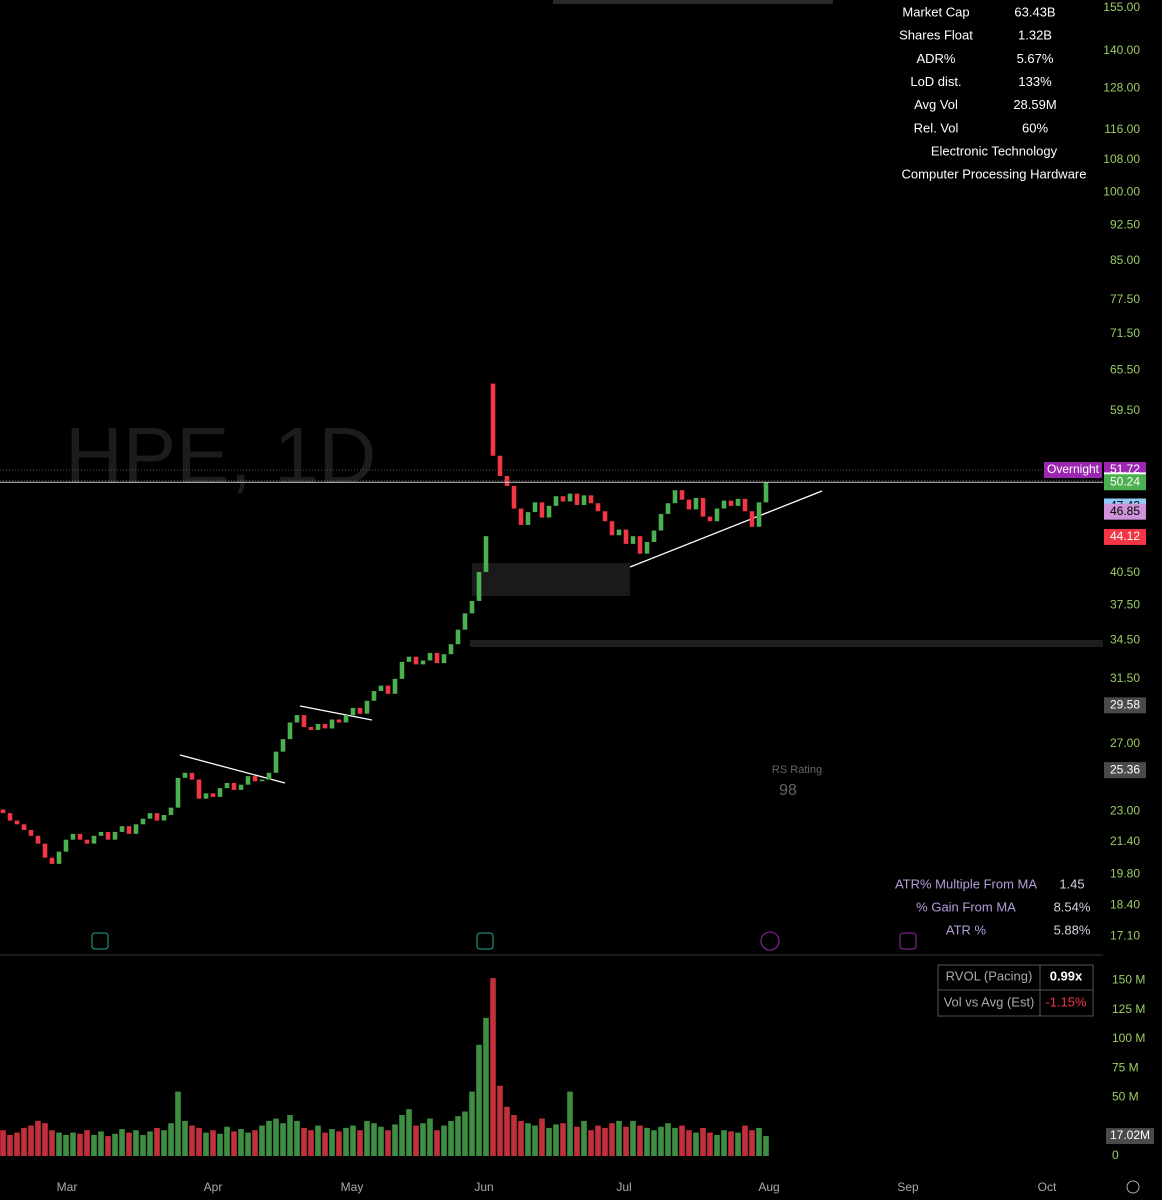 This screenshot has width=1162, height=1200. I want to click on y-tick-label: 34.50, so click(1125, 640).